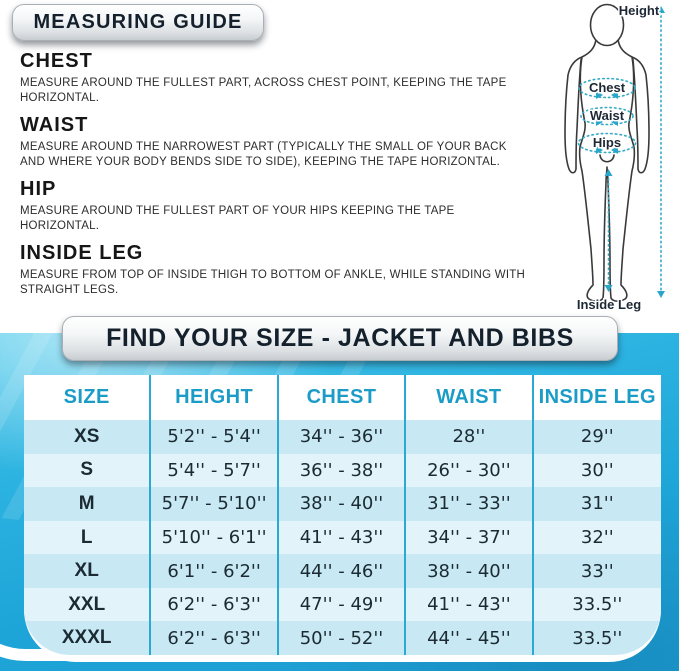  I want to click on size-table-header-row: SIZE HEIGHT CHEST WAIST INSIDE LEG, so click(342, 397).